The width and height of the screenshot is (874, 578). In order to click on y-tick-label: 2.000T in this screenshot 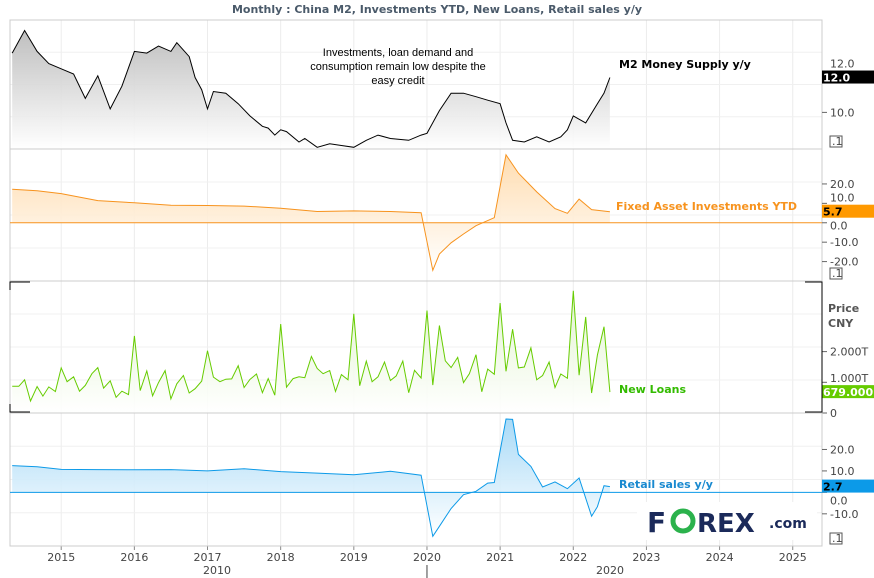, I will do `click(849, 352)`.